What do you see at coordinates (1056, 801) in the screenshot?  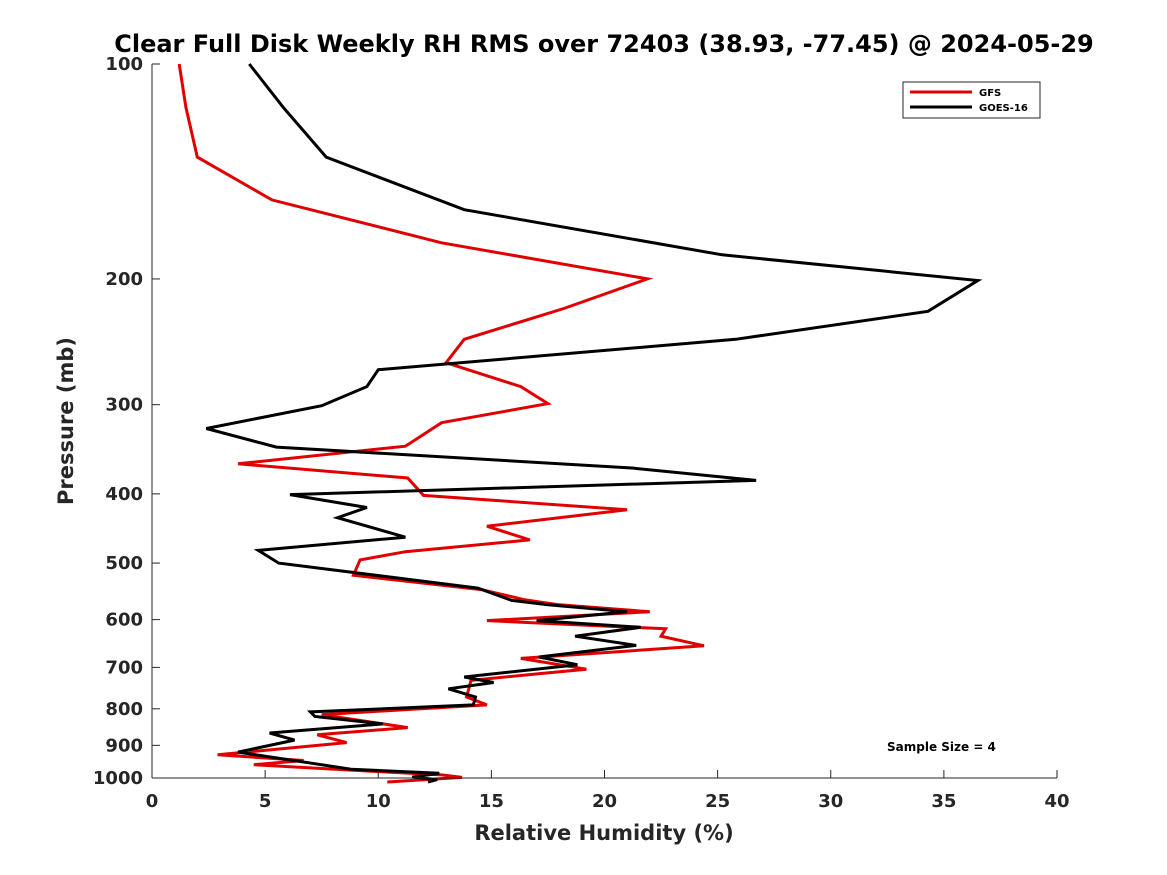 I see `x-tick-label: 40` at bounding box center [1056, 801].